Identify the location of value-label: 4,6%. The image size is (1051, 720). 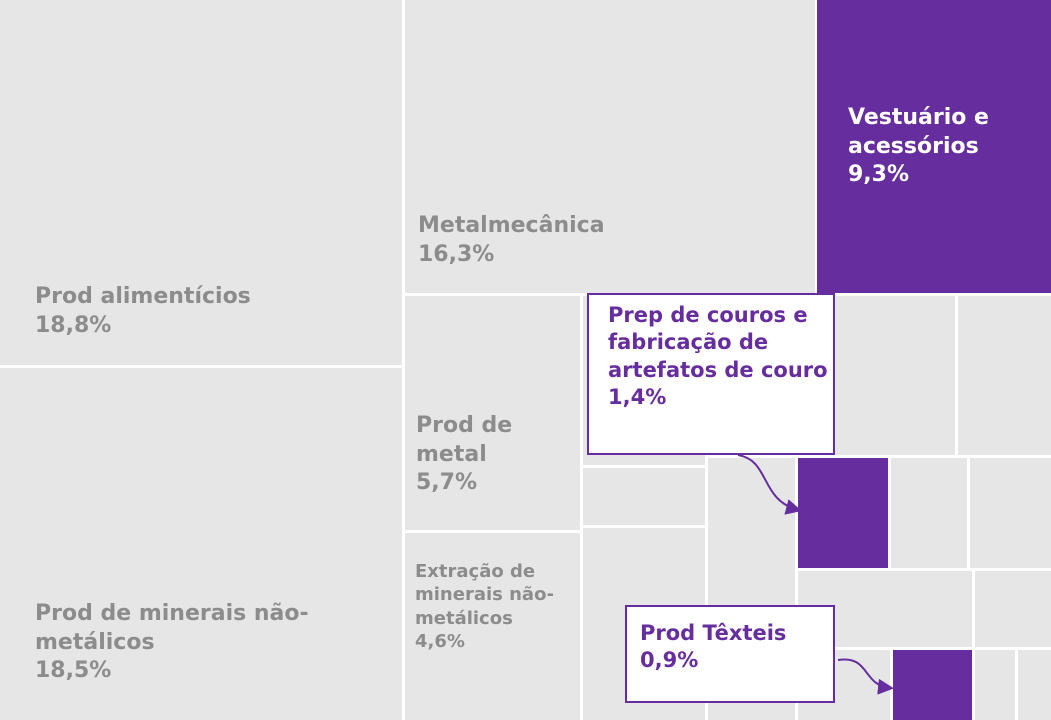
(440, 642).